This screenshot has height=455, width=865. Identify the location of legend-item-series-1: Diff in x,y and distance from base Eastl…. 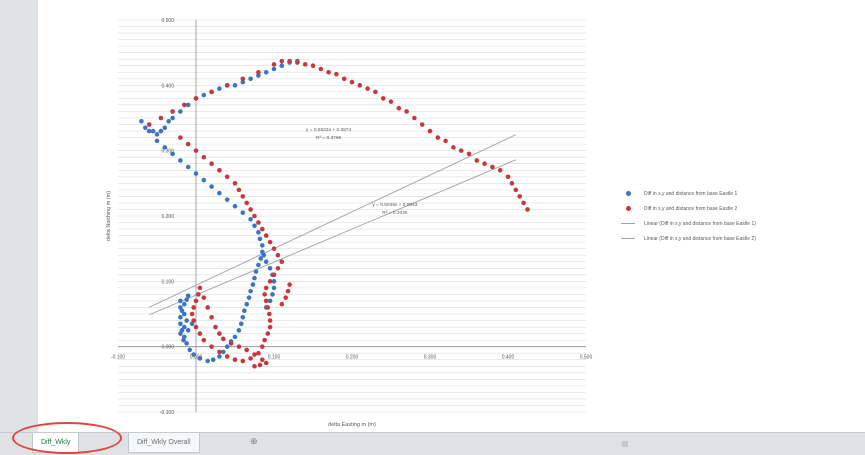
(740, 193).